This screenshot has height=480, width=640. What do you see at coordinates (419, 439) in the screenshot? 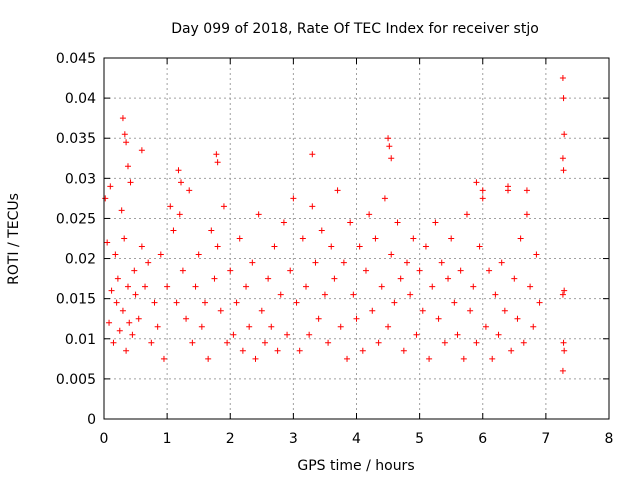
I see `x-tick-label: 5` at bounding box center [419, 439].